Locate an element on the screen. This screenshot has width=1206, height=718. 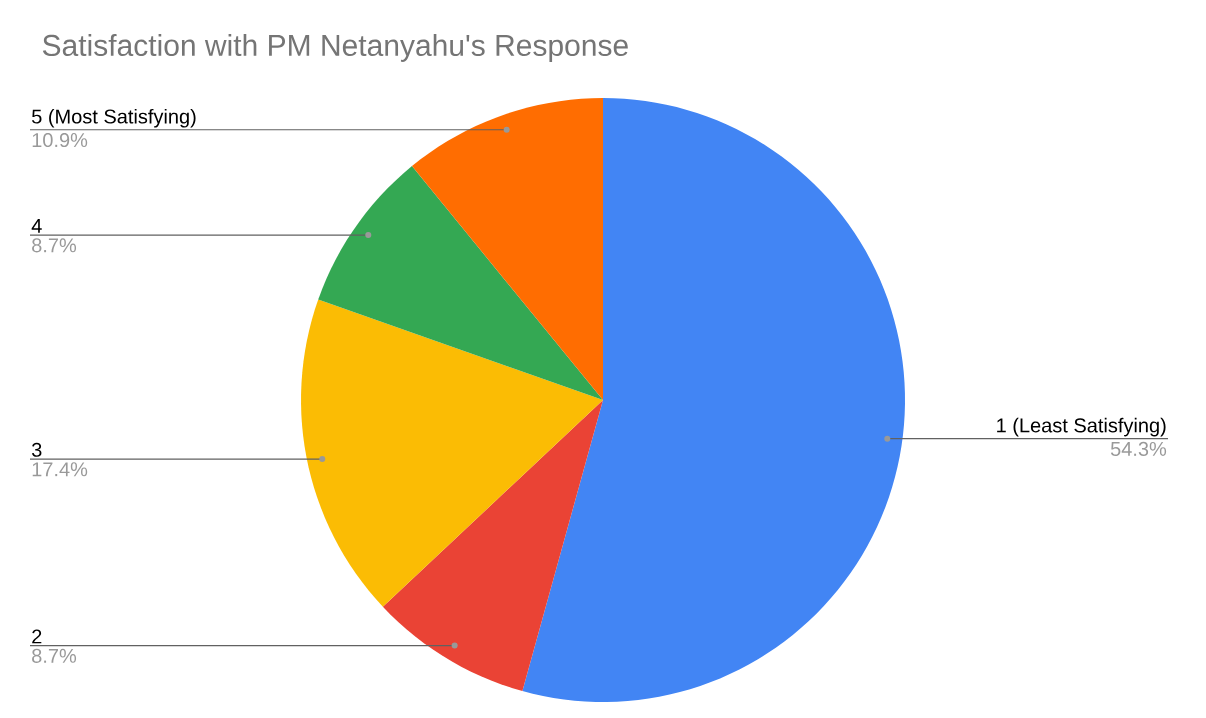
slice-label: 5 (Most Satisfying) is located at coordinates (114, 118).